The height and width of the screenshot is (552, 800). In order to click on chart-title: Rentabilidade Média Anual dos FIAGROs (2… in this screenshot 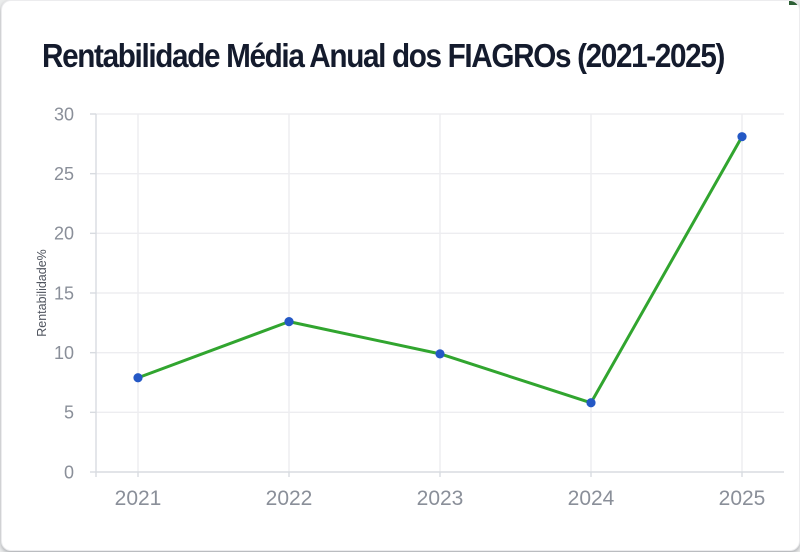, I will do `click(383, 55)`.